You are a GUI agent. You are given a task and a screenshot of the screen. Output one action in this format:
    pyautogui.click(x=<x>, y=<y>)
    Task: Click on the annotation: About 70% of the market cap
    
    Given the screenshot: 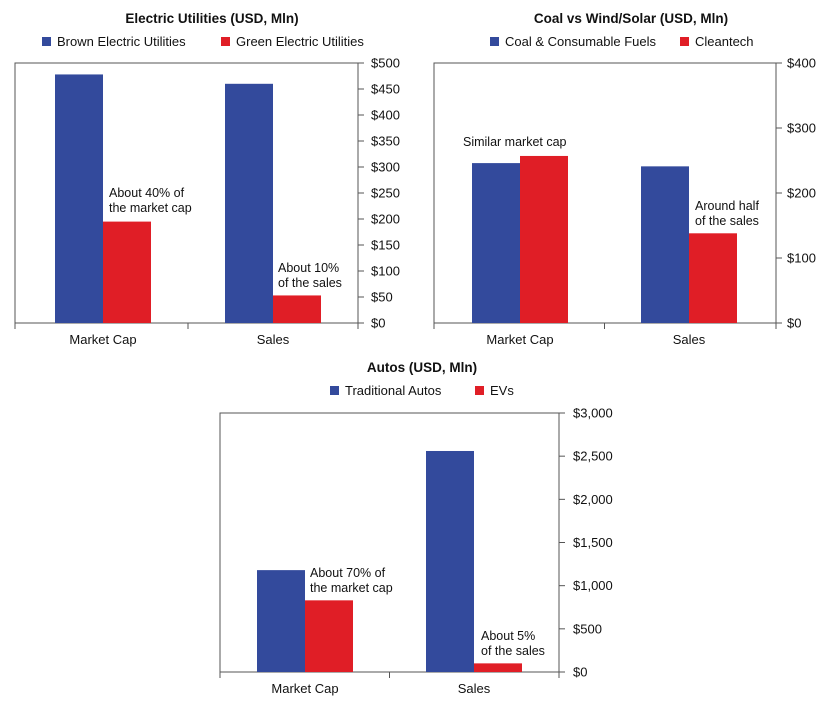 What is the action you would take?
    pyautogui.click(x=351, y=580)
    